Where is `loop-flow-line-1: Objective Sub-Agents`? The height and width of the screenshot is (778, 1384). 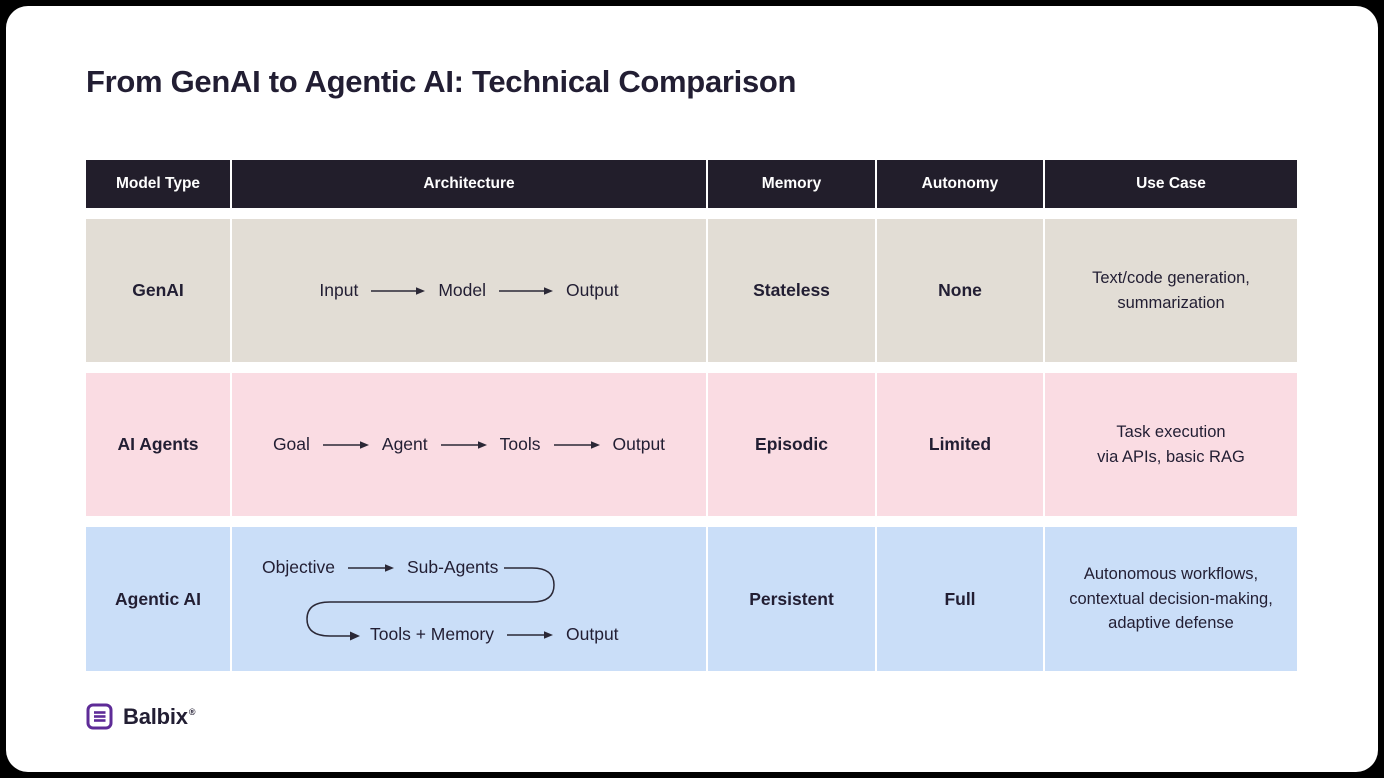
loop-flow-line-1: Objective Sub-Agents is located at coordinates (380, 567).